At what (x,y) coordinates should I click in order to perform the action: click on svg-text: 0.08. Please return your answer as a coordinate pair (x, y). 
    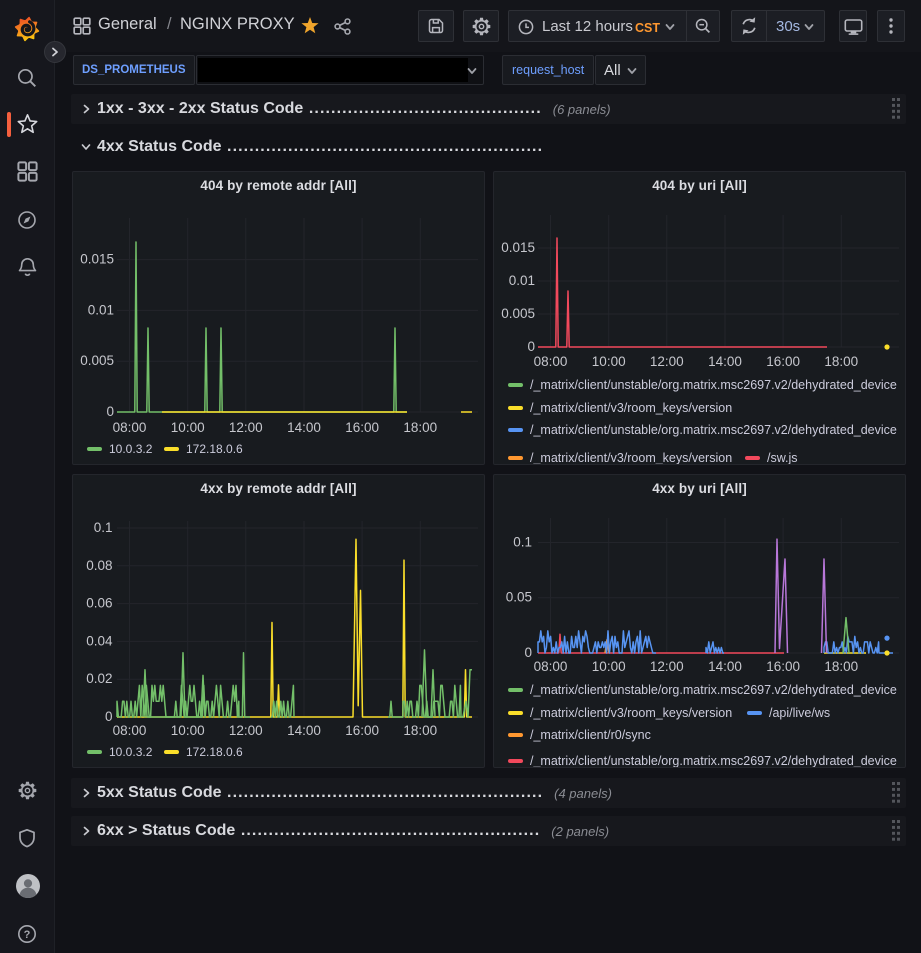
    Looking at the image, I should click on (99, 565).